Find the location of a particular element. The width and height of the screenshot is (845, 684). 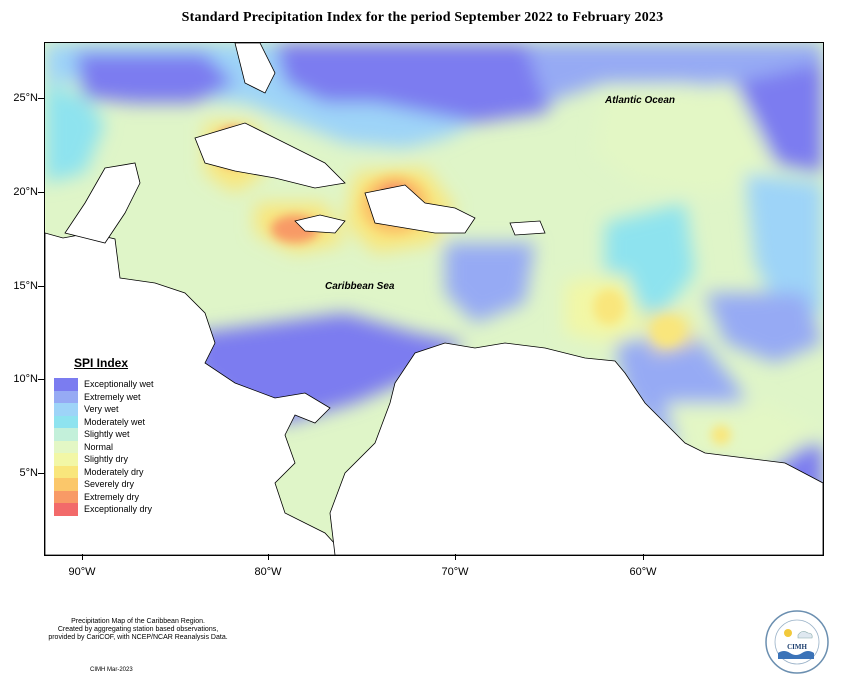

caribbean-sea-label: Caribbean Sea is located at coordinates (360, 286).